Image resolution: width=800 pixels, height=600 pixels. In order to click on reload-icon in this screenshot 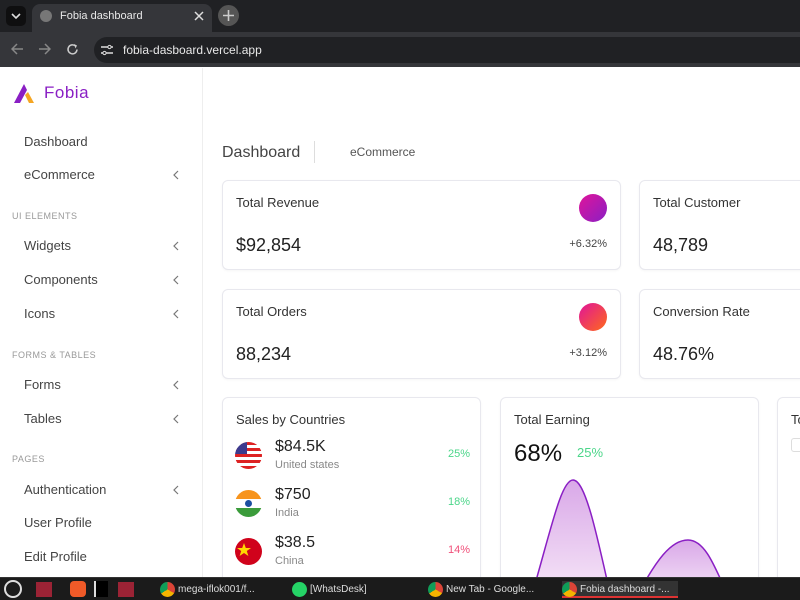, I will do `click(72, 49)`.